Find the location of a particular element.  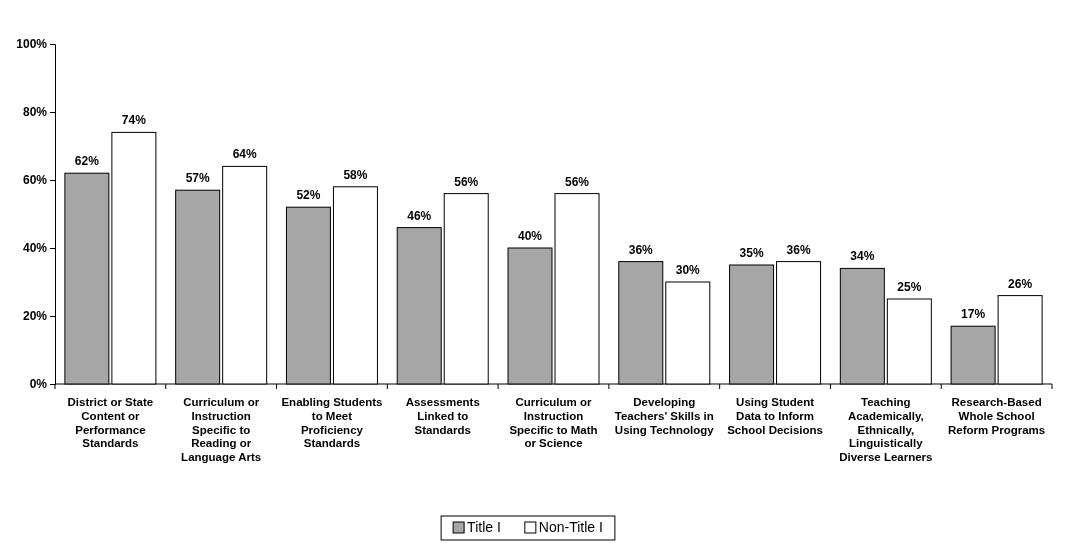

y-tick-label: 20% is located at coordinates (35, 316).